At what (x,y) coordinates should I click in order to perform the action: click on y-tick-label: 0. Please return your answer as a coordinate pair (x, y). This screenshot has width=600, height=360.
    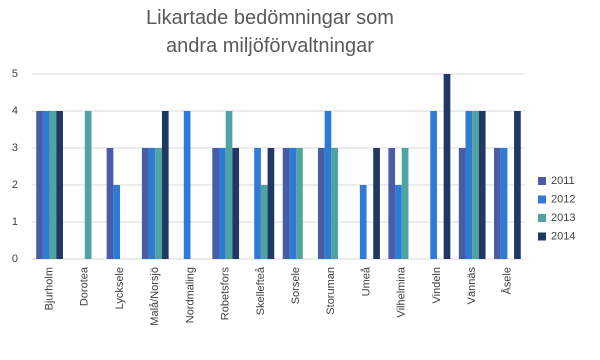
    Looking at the image, I should click on (15, 259).